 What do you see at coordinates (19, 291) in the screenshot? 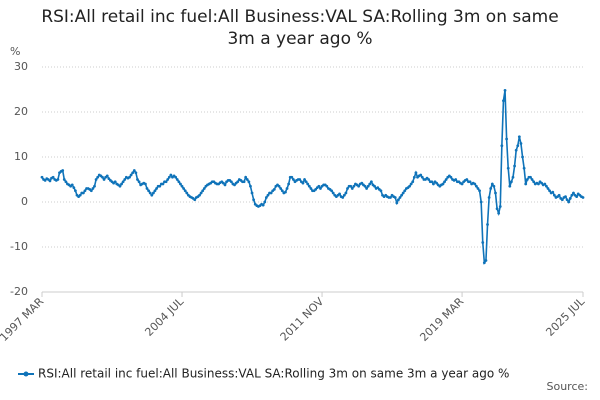
I see `y-tick-label: -20` at bounding box center [19, 291].